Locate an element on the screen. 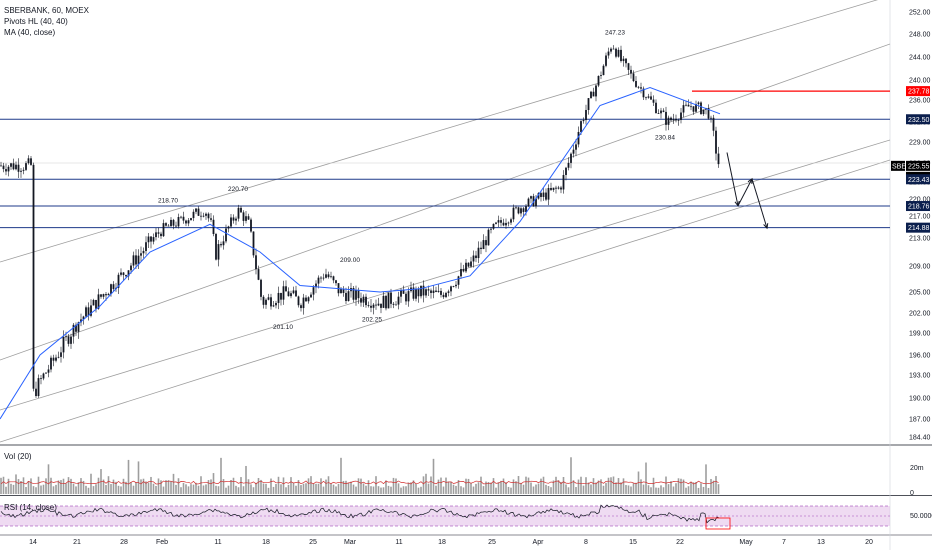 This screenshot has height=550, width=932. rsi-pane-label: RSI (14, close) is located at coordinates (30, 507).